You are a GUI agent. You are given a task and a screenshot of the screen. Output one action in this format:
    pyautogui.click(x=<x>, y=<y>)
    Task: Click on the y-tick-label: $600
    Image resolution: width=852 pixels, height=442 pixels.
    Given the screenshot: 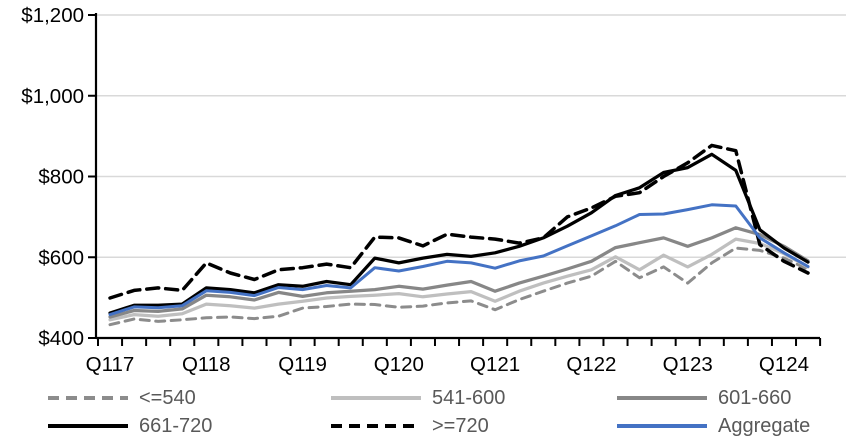 What is the action you would take?
    pyautogui.click(x=61, y=257)
    